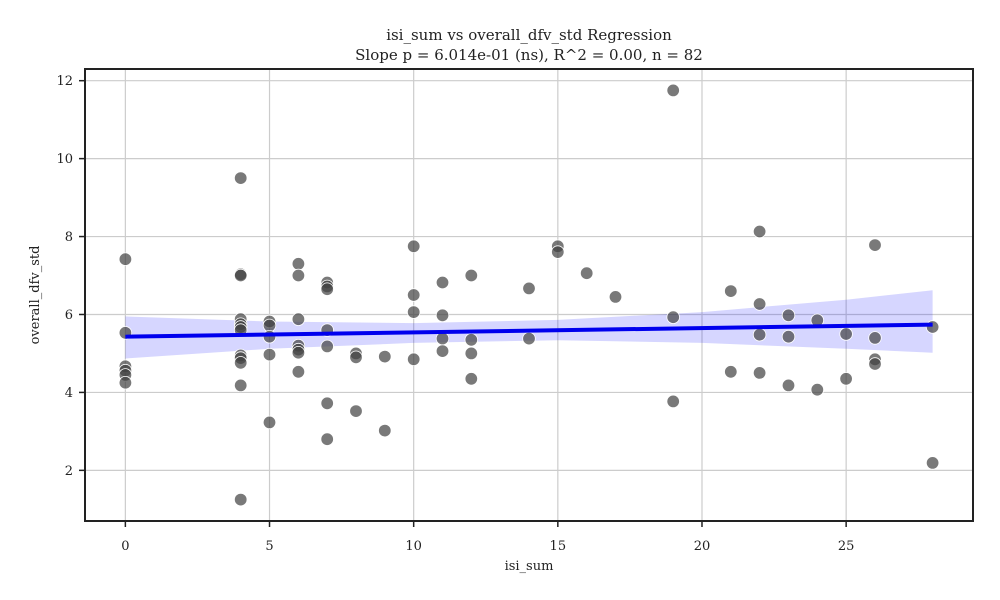 This screenshot has width=1000, height=600. I want to click on chart-title: isi_sum vs overall_dfv_std Regression, so click(529, 35).